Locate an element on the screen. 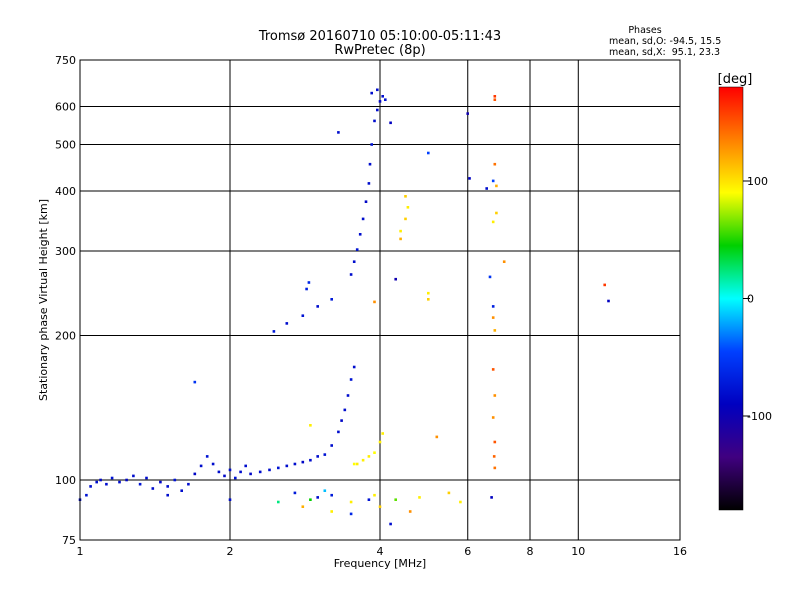 The image size is (800, 600). y-tick-label: 600 is located at coordinates (65, 107).